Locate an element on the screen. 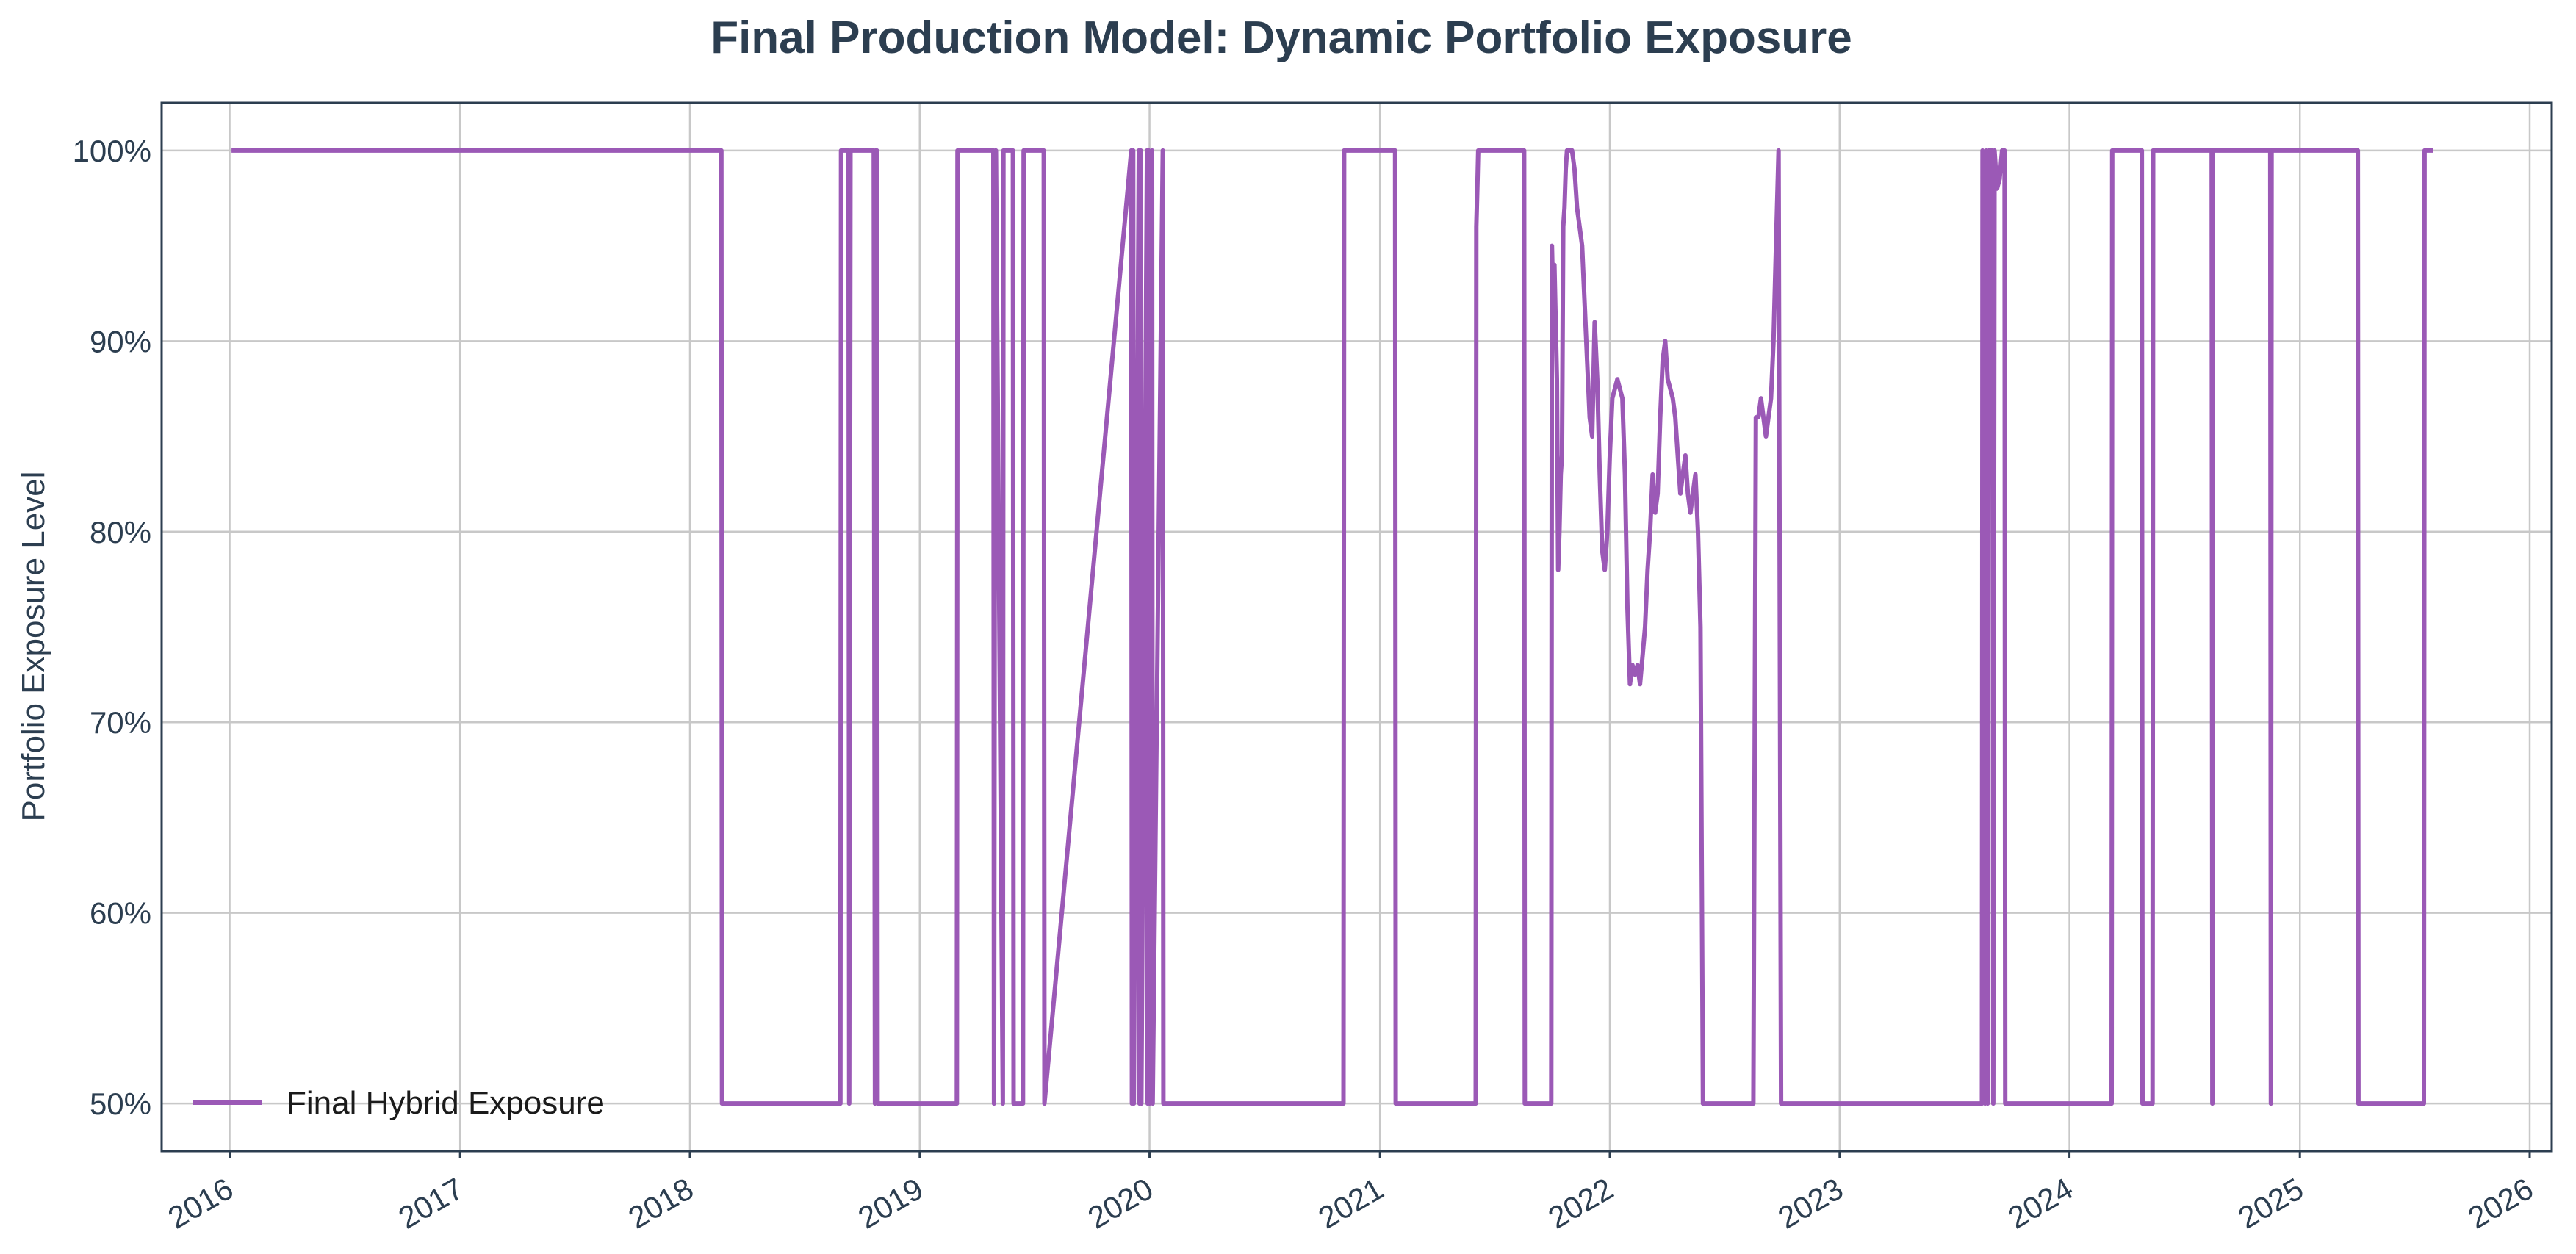  y-tick-label: 70% is located at coordinates (120, 722).